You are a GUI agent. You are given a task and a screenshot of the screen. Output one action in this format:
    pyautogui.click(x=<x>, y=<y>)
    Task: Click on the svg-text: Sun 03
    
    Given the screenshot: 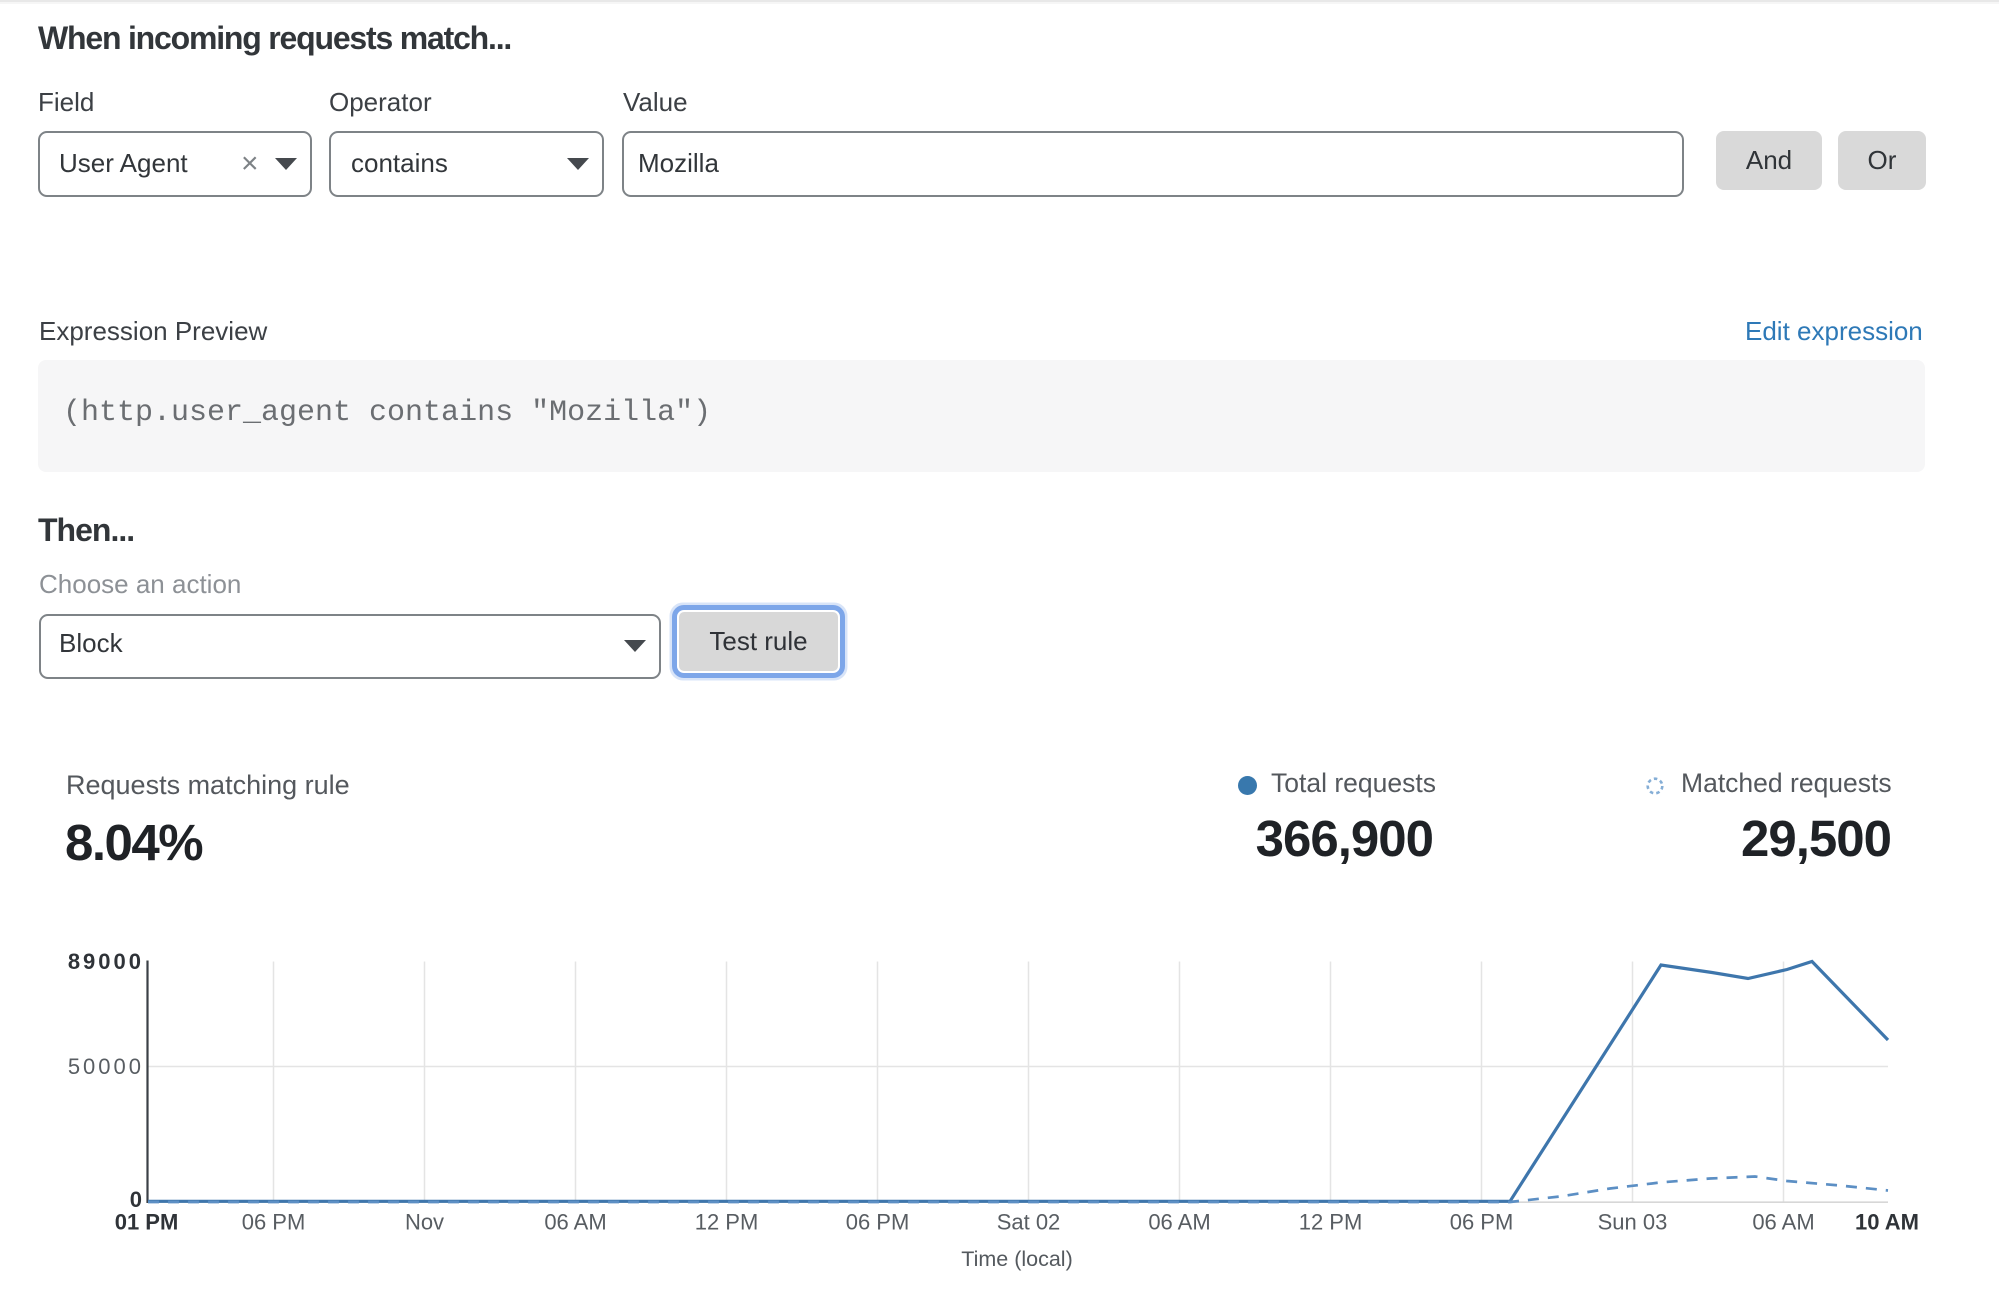 What is the action you would take?
    pyautogui.click(x=1633, y=1222)
    